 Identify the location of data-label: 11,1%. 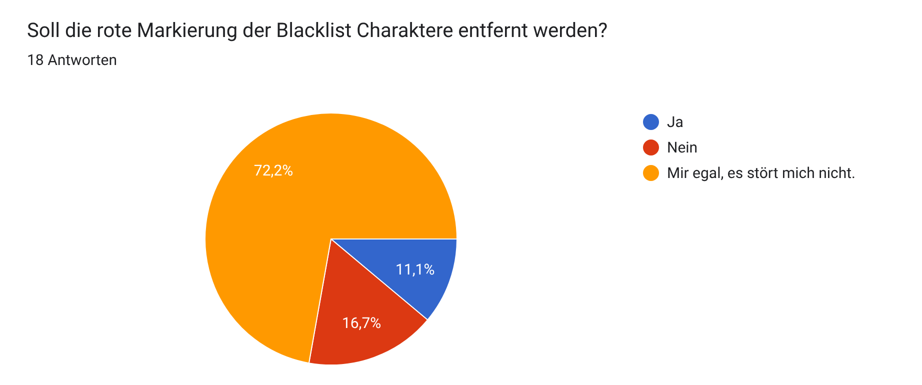
(415, 269).